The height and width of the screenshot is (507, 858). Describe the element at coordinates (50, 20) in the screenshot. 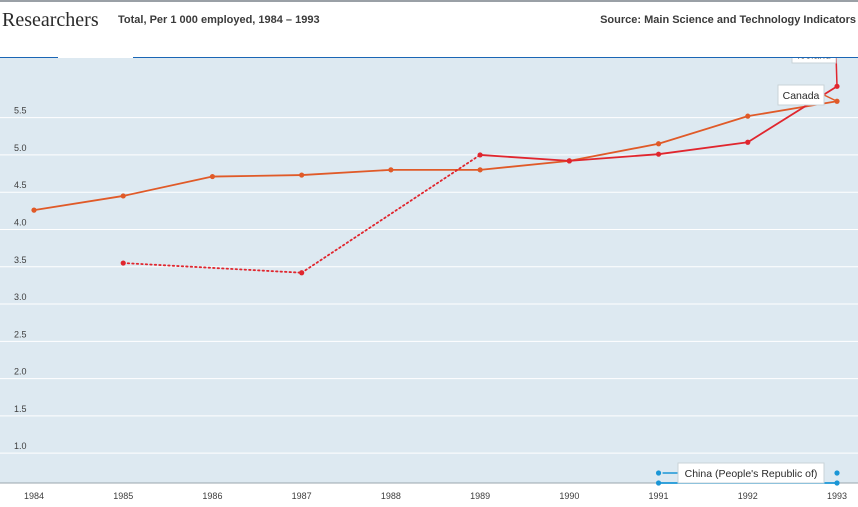

I see `chart-title: Researchers` at that location.